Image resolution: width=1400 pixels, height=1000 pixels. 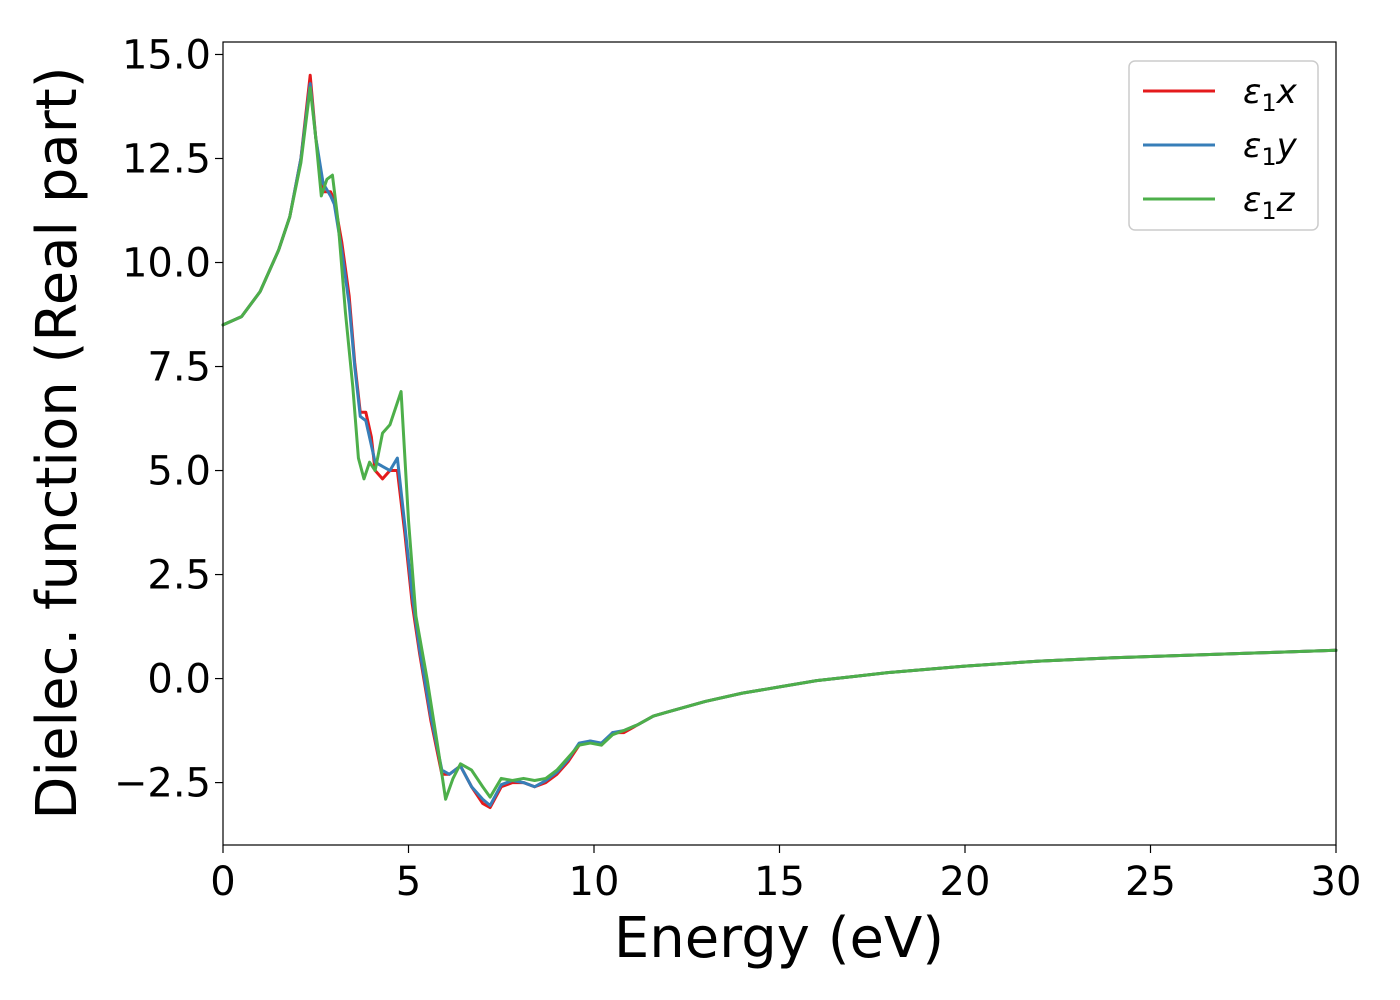 I want to click on x-axis-ticks: 0 5 10 15 20 25 30, so click(x=785, y=875).